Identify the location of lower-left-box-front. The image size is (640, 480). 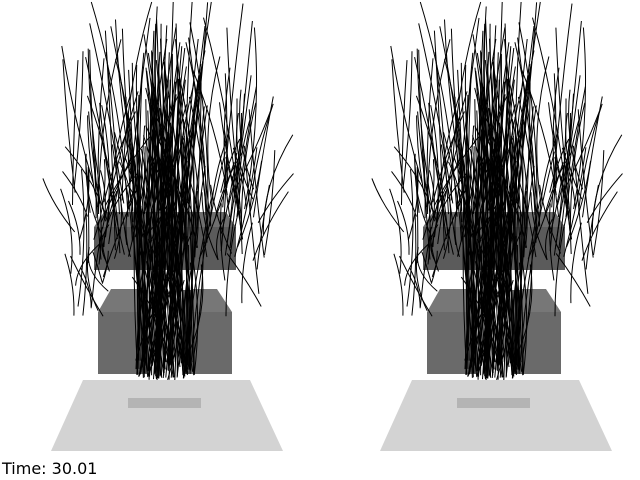
(447, 343).